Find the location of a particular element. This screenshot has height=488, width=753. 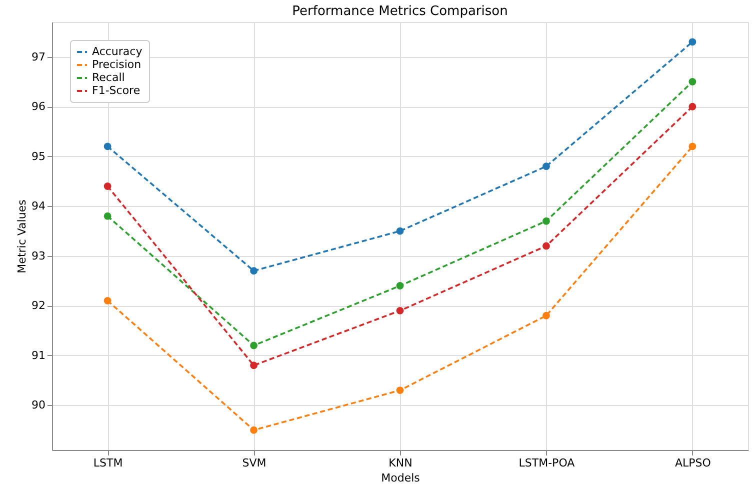

y-tick-label: 90 is located at coordinates (39, 405).